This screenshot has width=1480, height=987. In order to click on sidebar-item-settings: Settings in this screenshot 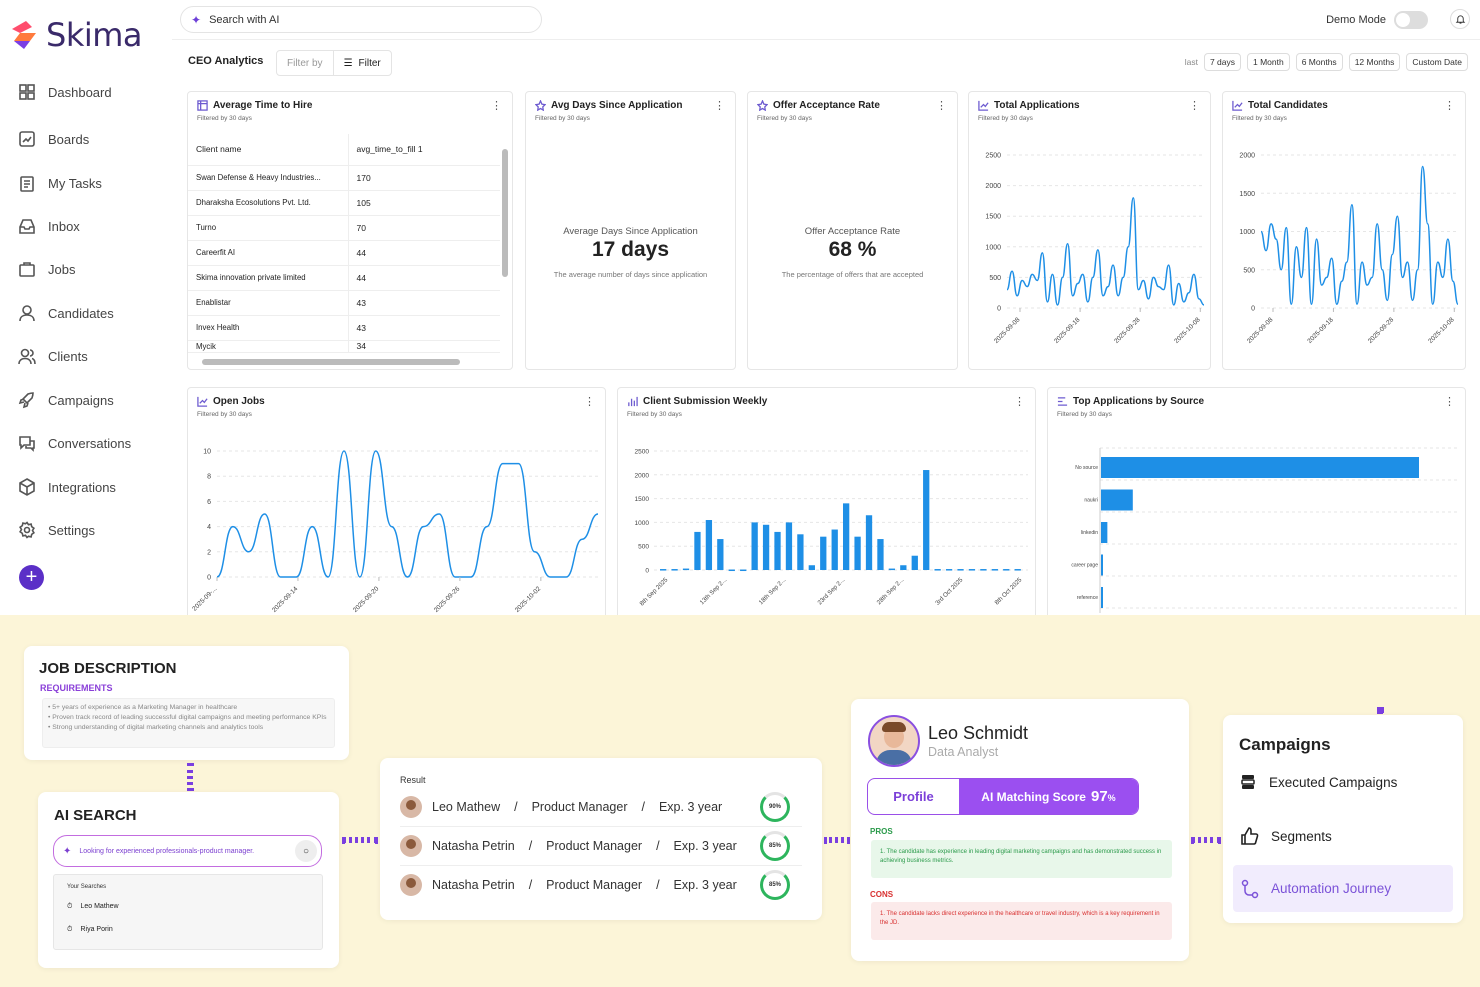, I will do `click(56, 530)`.